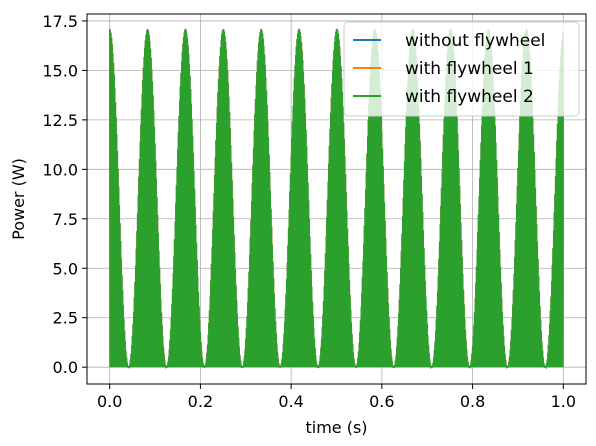 The height and width of the screenshot is (446, 596). I want to click on legend-entry: with flywheel 1, so click(469, 69).